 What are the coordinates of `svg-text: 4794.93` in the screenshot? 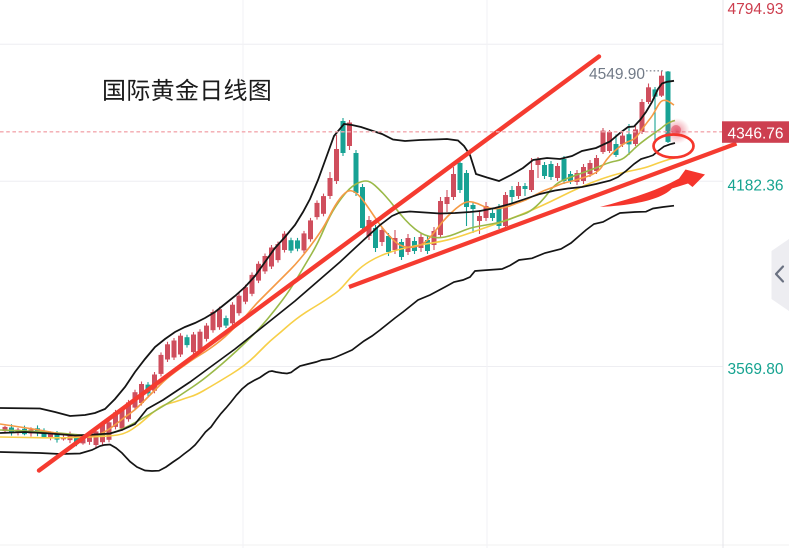 It's located at (756, 9).